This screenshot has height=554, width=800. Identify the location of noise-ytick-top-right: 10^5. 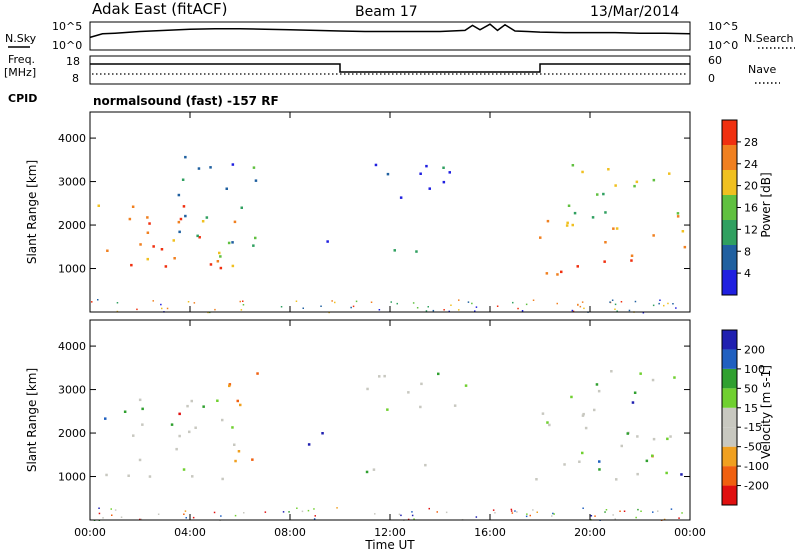
(723, 26).